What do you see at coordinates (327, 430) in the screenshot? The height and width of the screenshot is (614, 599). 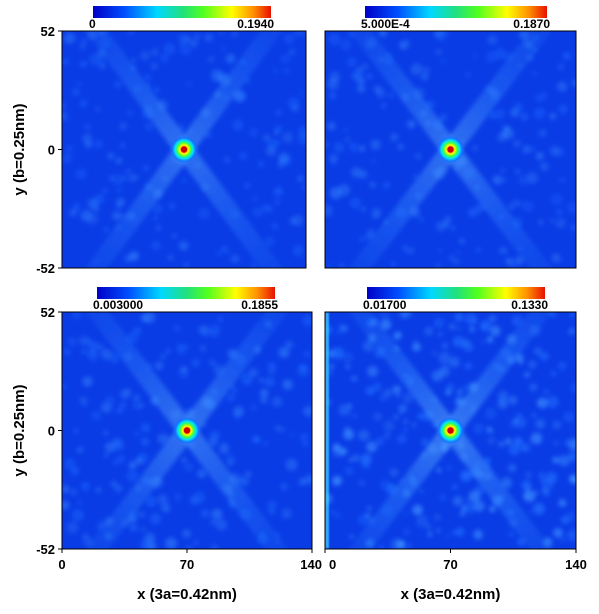 I see `heatmap-edge-strip` at bounding box center [327, 430].